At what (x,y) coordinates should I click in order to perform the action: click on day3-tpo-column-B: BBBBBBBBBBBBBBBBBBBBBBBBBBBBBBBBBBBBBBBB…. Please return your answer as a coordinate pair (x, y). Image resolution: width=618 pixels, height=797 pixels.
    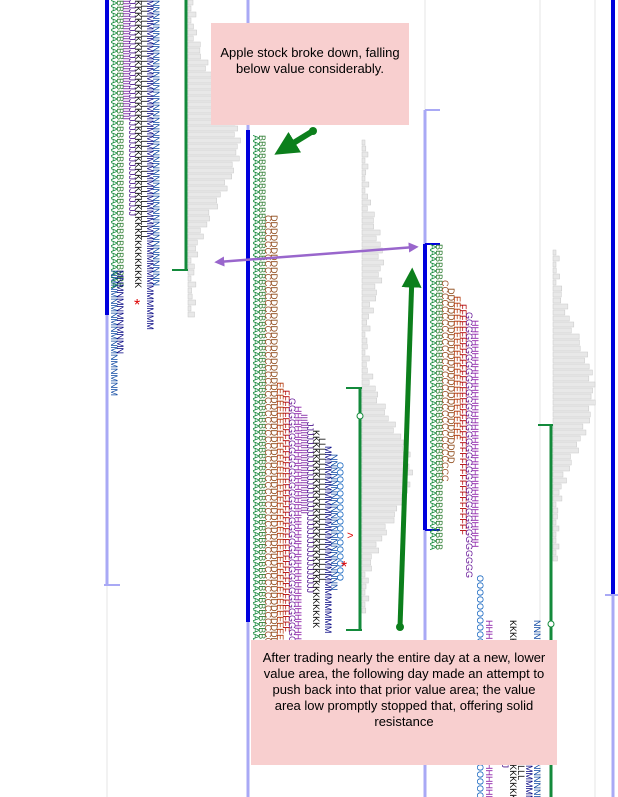
    Looking at the image, I should click on (439, 397).